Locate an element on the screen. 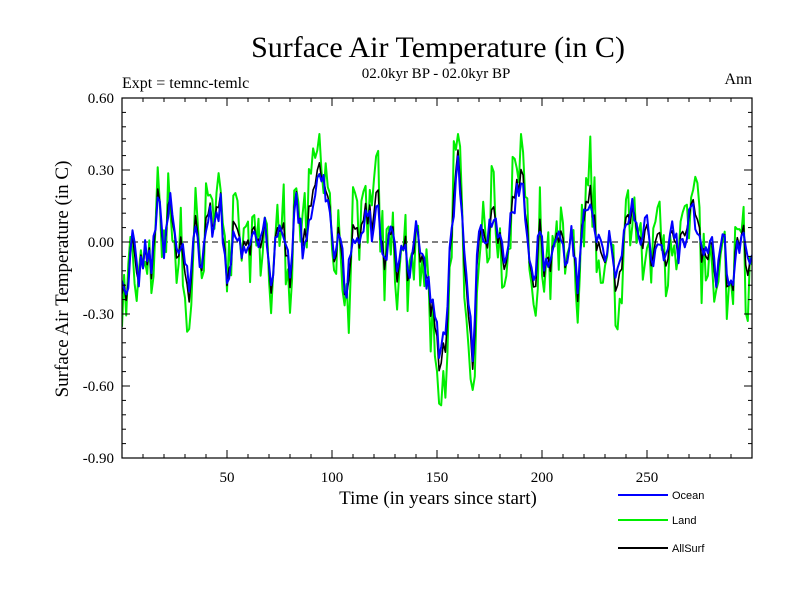 This screenshot has height=600, width=800. y-tick-label: 0.60 is located at coordinates (101, 99).